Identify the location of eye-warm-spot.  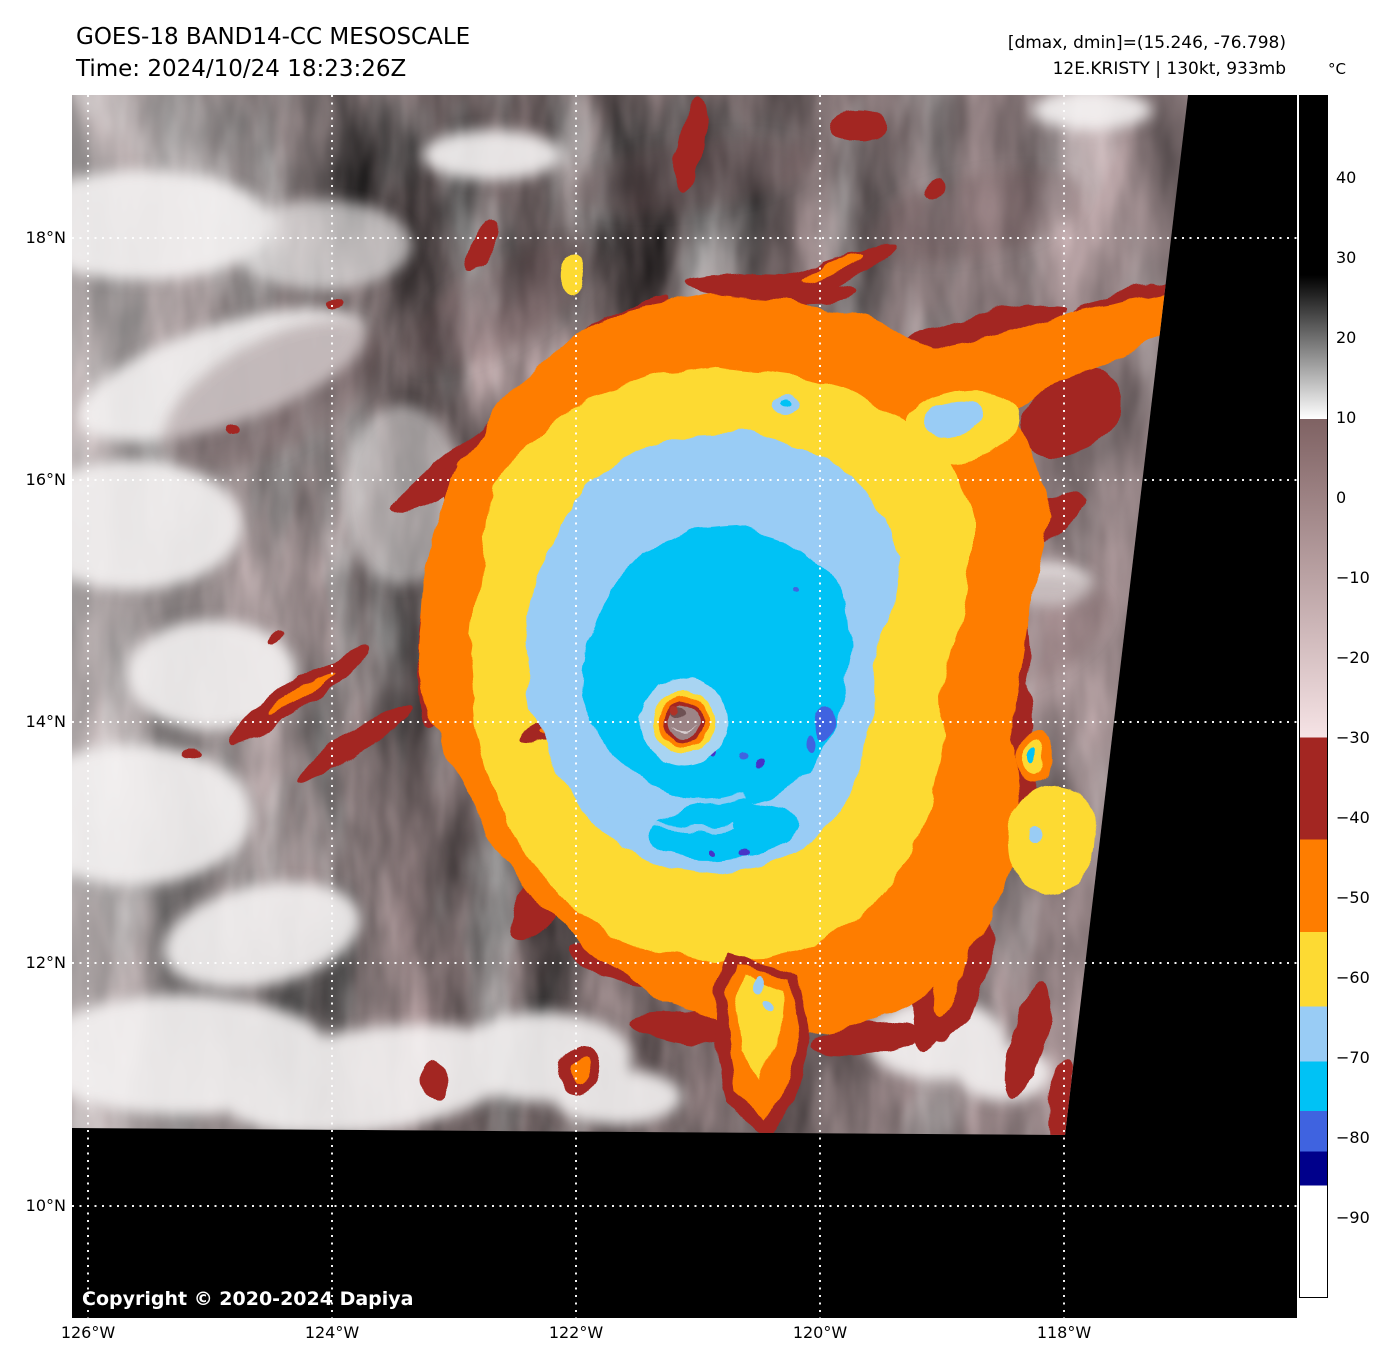
(674, 711).